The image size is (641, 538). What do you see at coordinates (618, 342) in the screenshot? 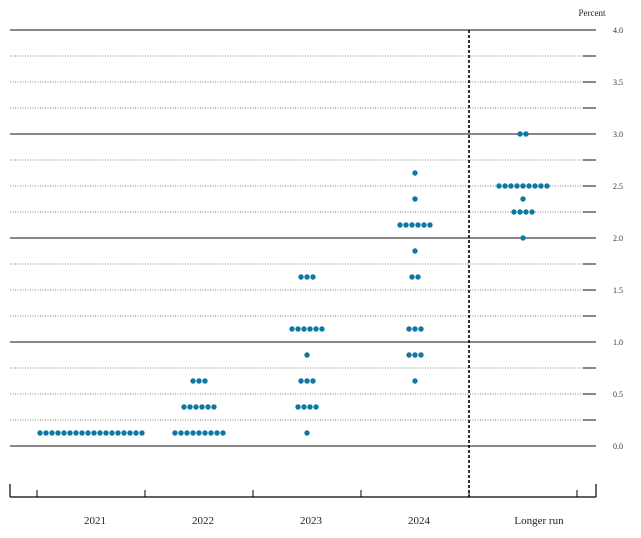
I see `y-tick-label: 1.0` at bounding box center [618, 342].